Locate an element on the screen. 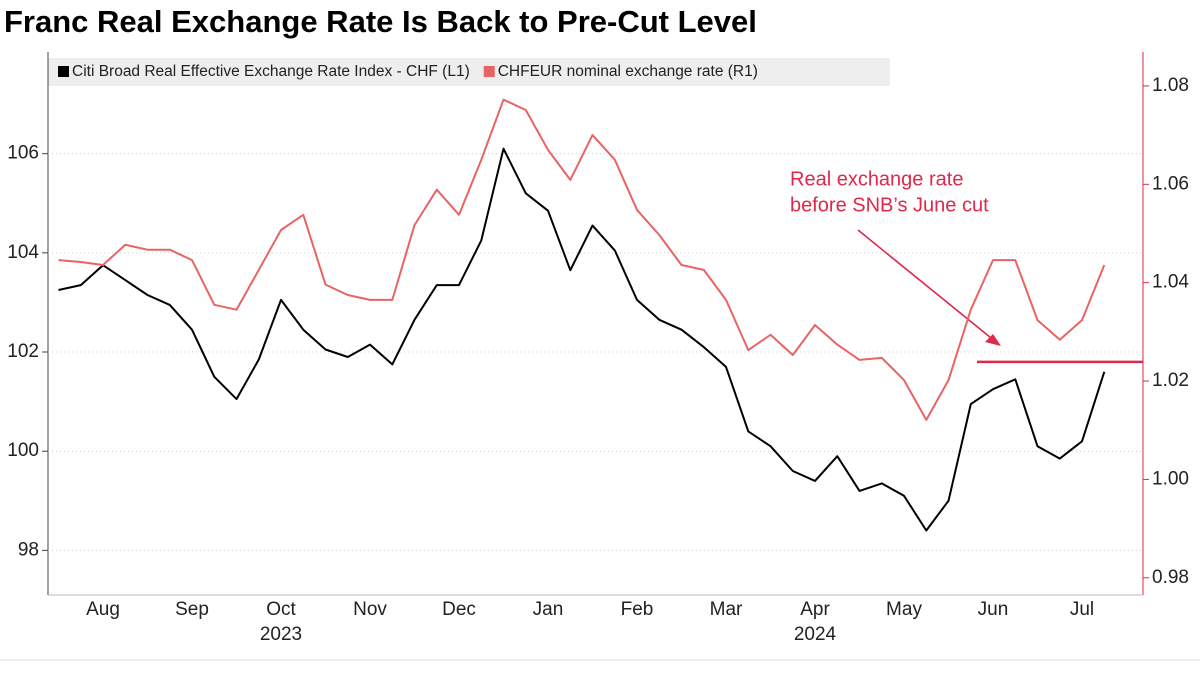  x-tick-label: Mar is located at coordinates (726, 609).